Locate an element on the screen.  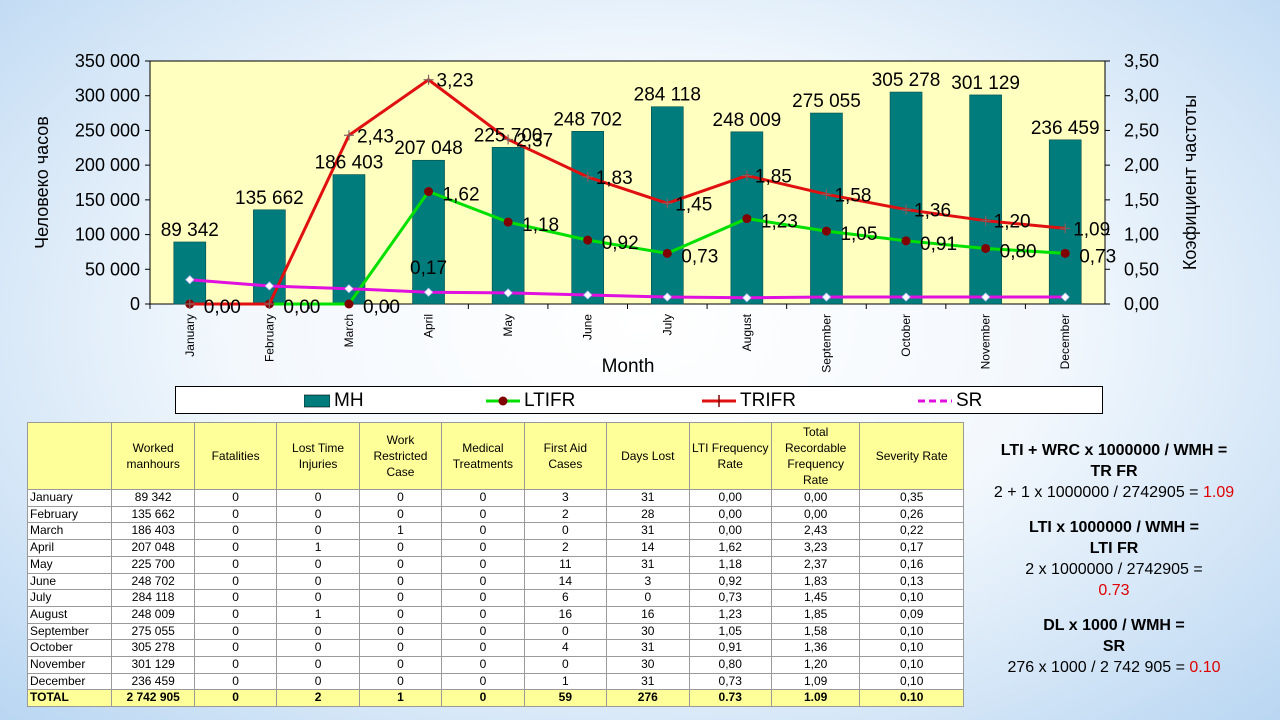
table-header-cell: Total Recordable Frequency Rate is located at coordinates (815, 456).